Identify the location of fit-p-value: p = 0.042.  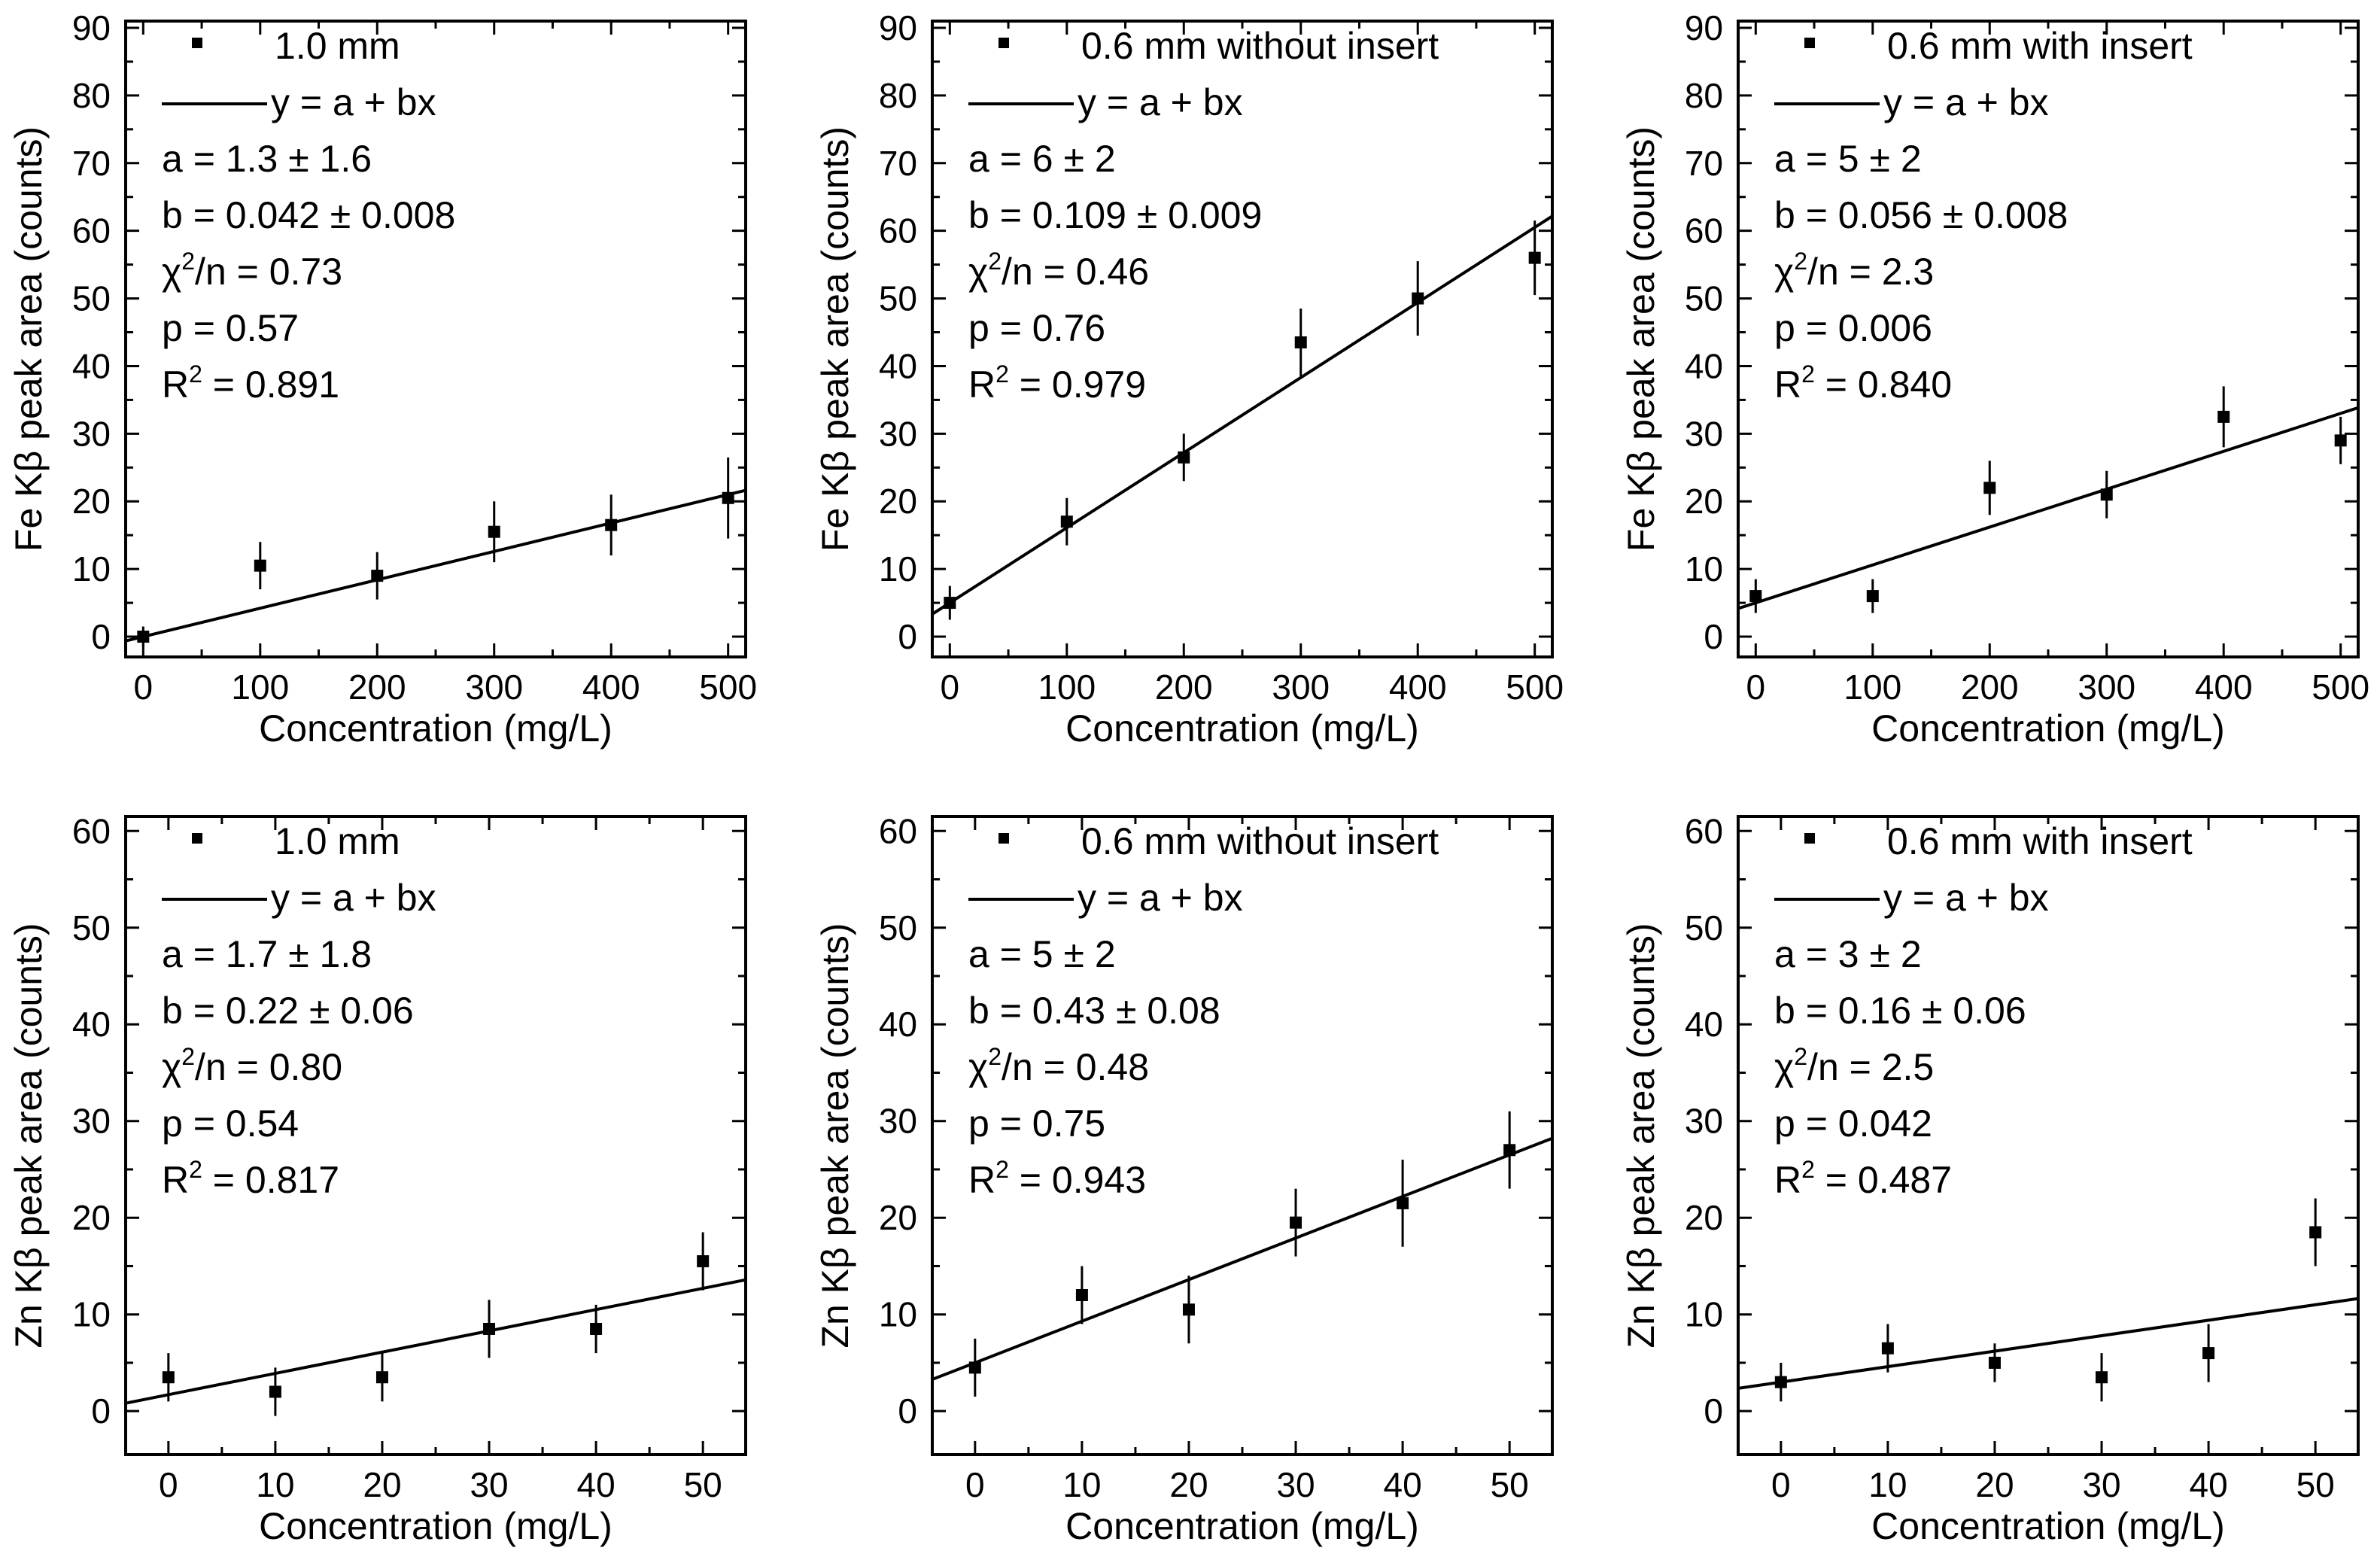
(1853, 1123).